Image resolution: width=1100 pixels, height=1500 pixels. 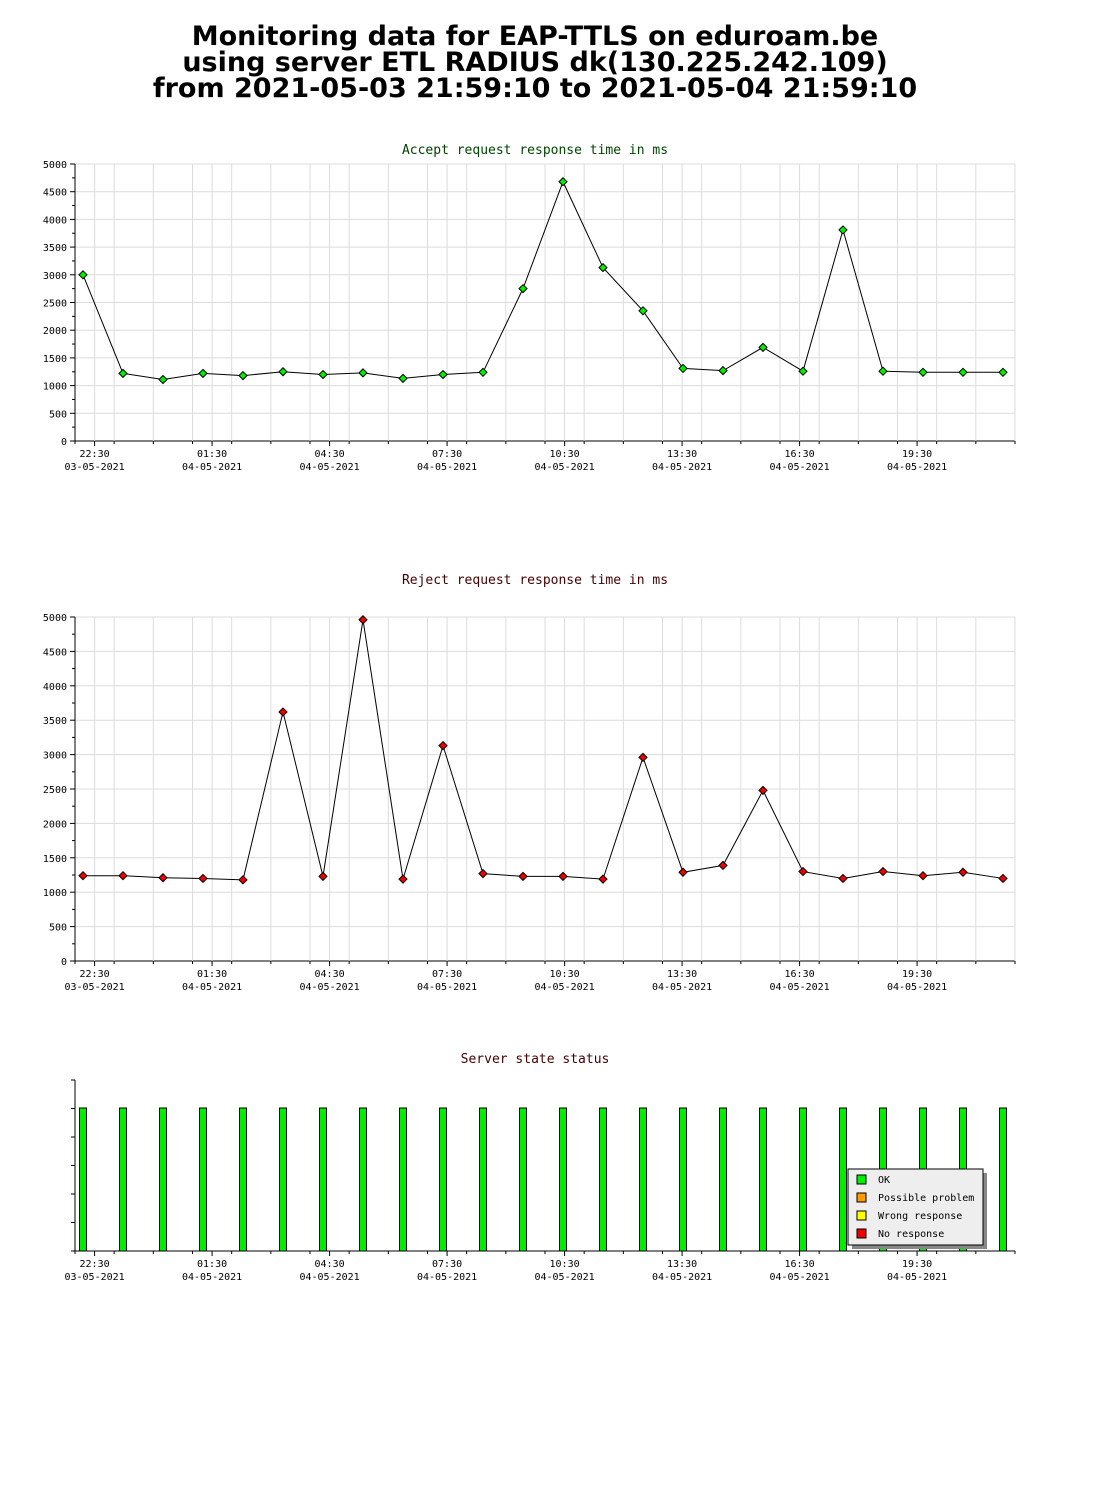 What do you see at coordinates (884, 1180) in the screenshot?
I see `legend-label: OK` at bounding box center [884, 1180].